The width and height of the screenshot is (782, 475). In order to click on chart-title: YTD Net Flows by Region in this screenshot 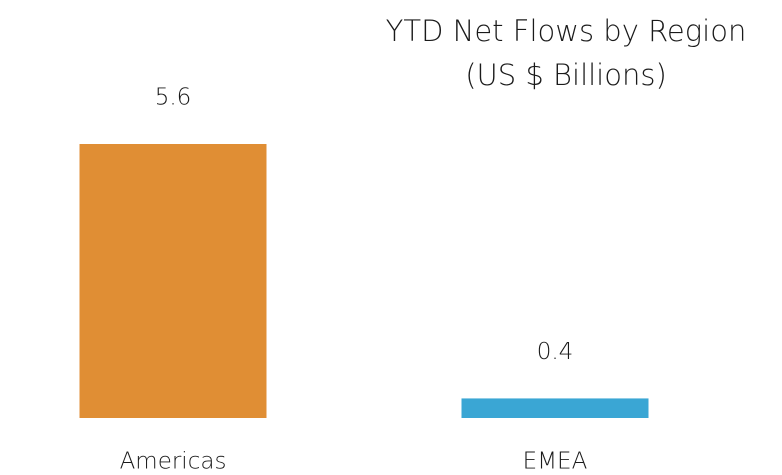, I will do `click(566, 31)`.